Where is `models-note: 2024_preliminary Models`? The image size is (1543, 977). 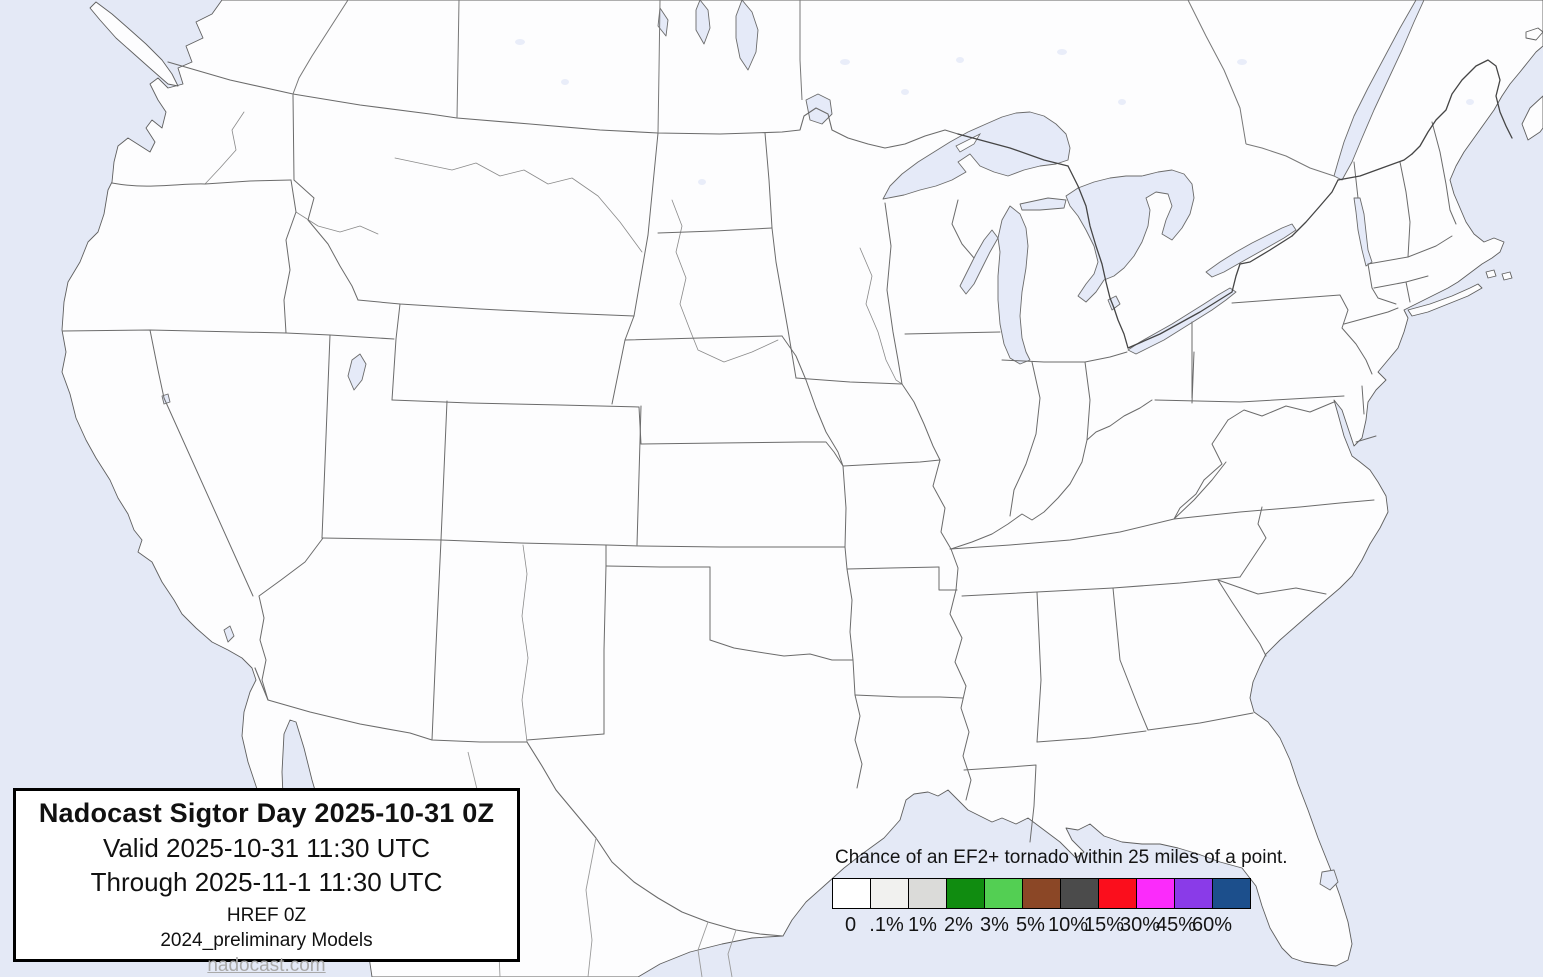
models-note: 2024_preliminary Models is located at coordinates (266, 940).